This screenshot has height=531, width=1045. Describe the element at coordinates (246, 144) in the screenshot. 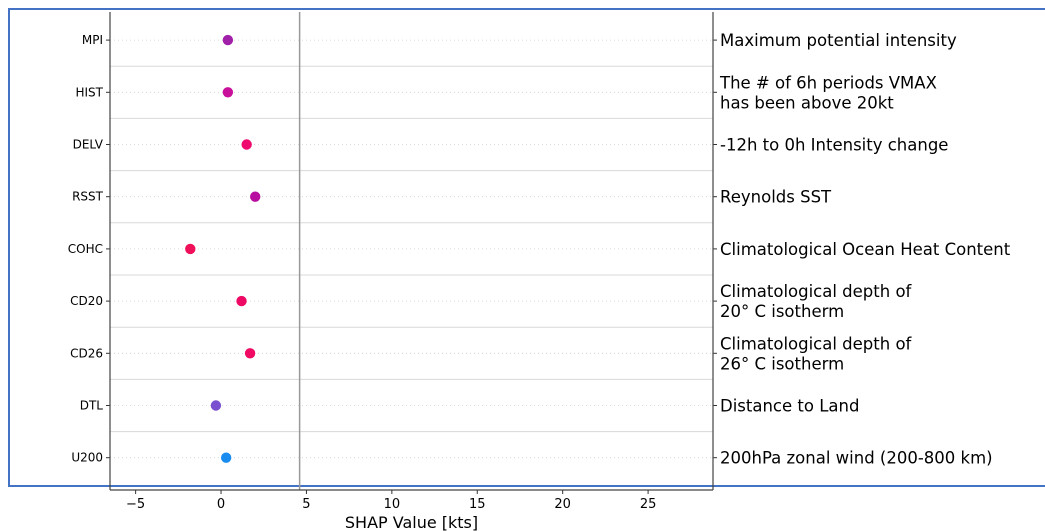

I see `data-point-delv` at that location.